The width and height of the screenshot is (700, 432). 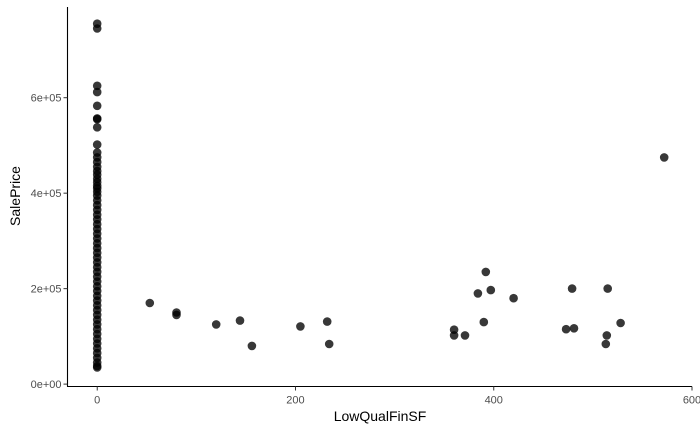 What do you see at coordinates (380, 416) in the screenshot?
I see `x-axis-title: LowQualFinSF` at bounding box center [380, 416].